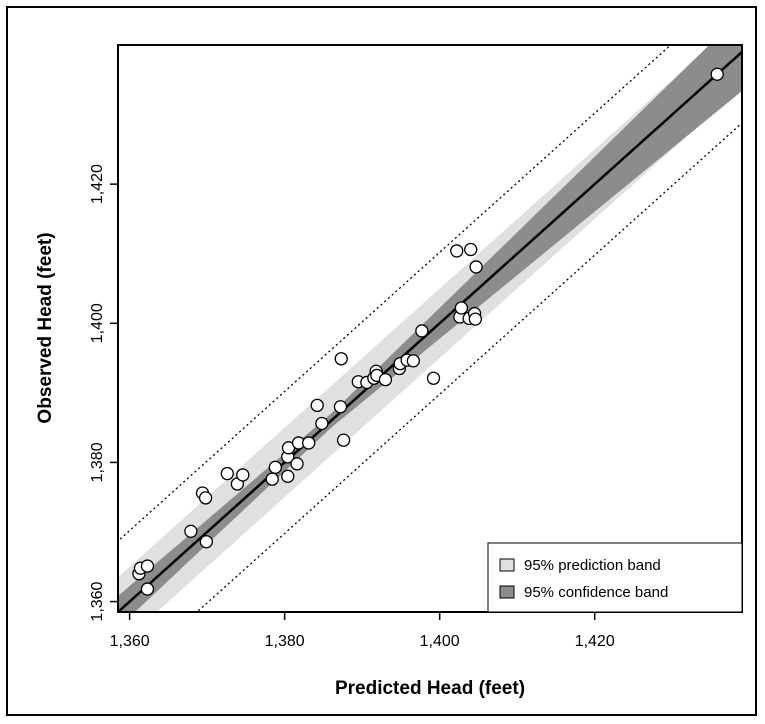 The height and width of the screenshot is (724, 765). I want to click on legend-label-confidence: 95% confidence band, so click(596, 592).